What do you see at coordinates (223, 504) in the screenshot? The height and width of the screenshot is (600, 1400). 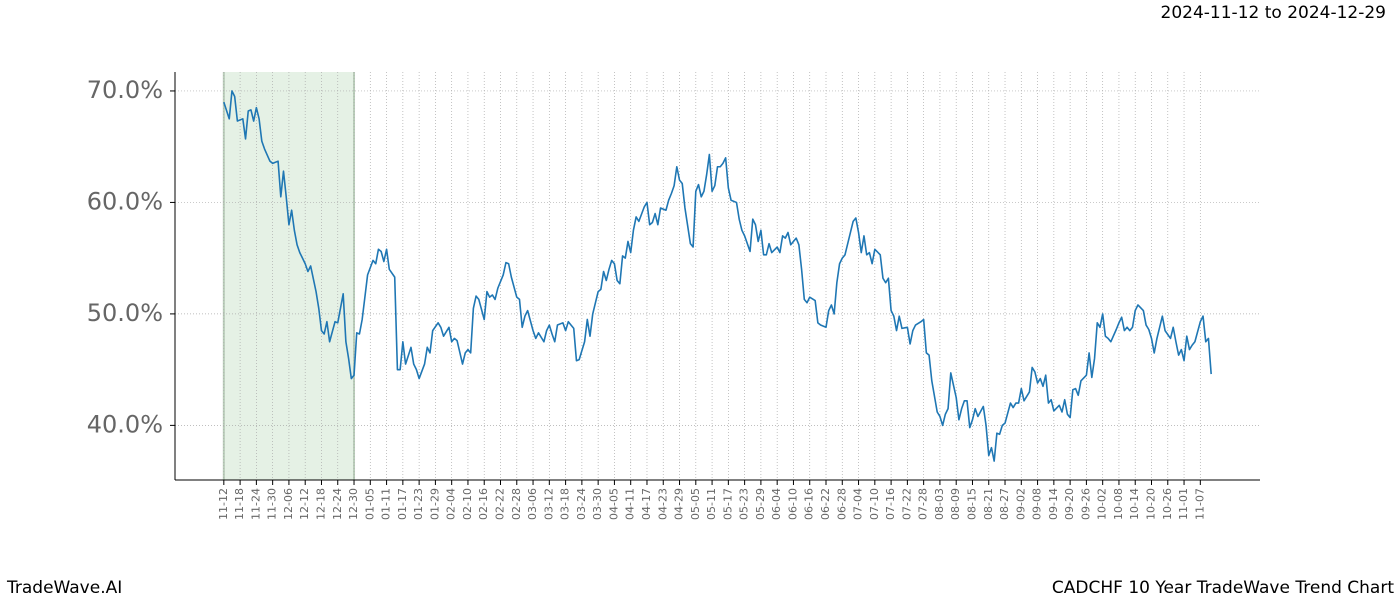 I see `x-tick-label: 11-12` at bounding box center [223, 504].